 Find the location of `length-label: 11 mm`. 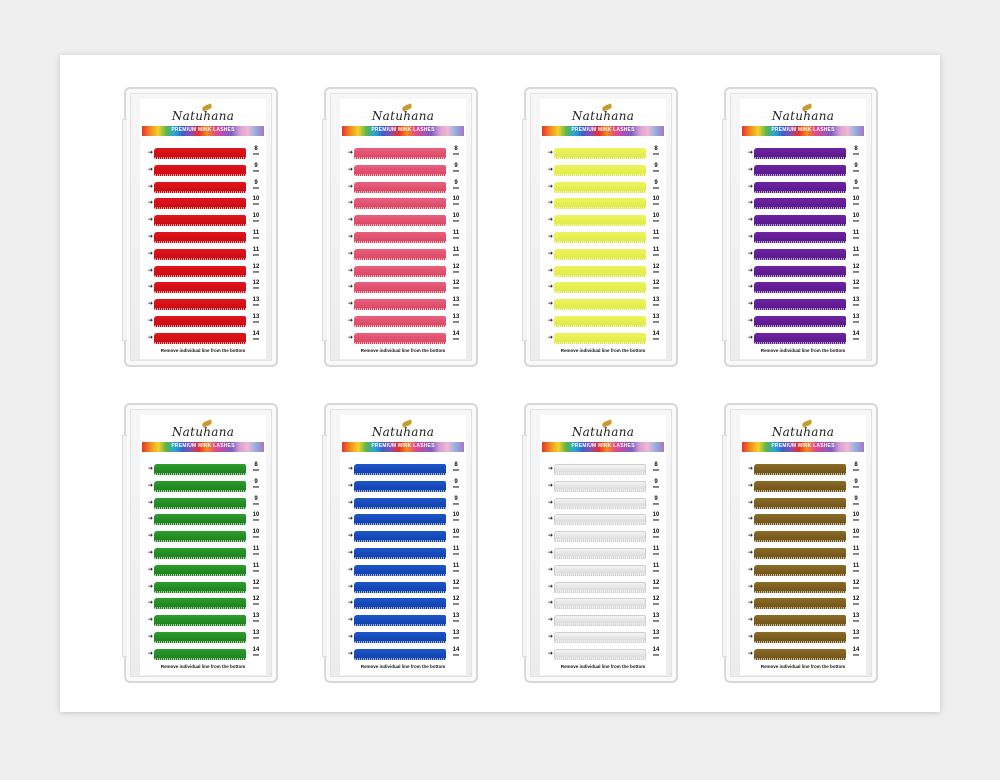

length-label: 11 mm is located at coordinates (856, 568).